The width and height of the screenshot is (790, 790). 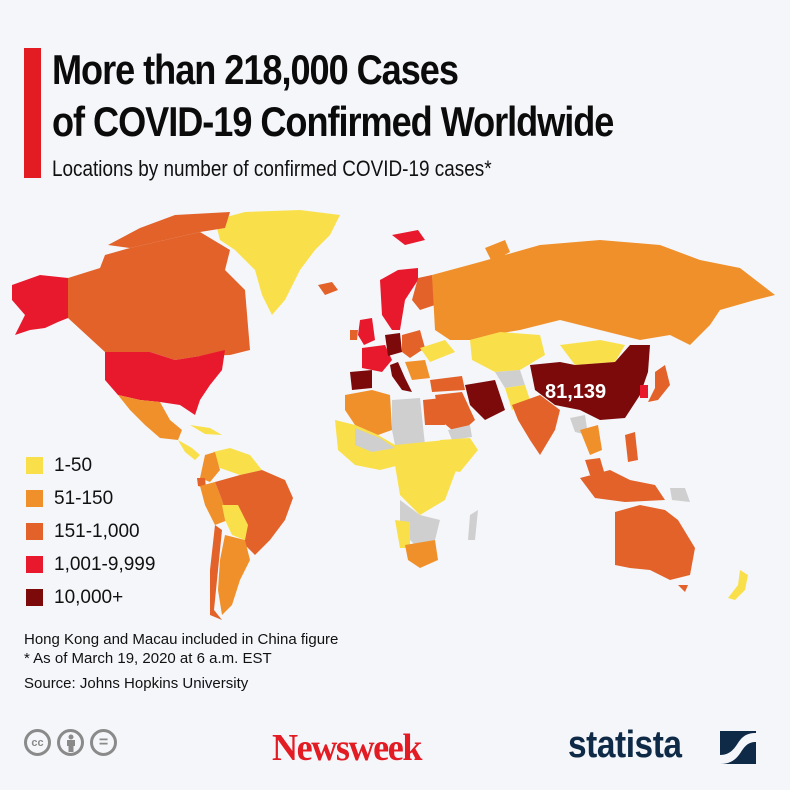 What do you see at coordinates (169, 230) in the screenshot?
I see `region-canada-islands` at bounding box center [169, 230].